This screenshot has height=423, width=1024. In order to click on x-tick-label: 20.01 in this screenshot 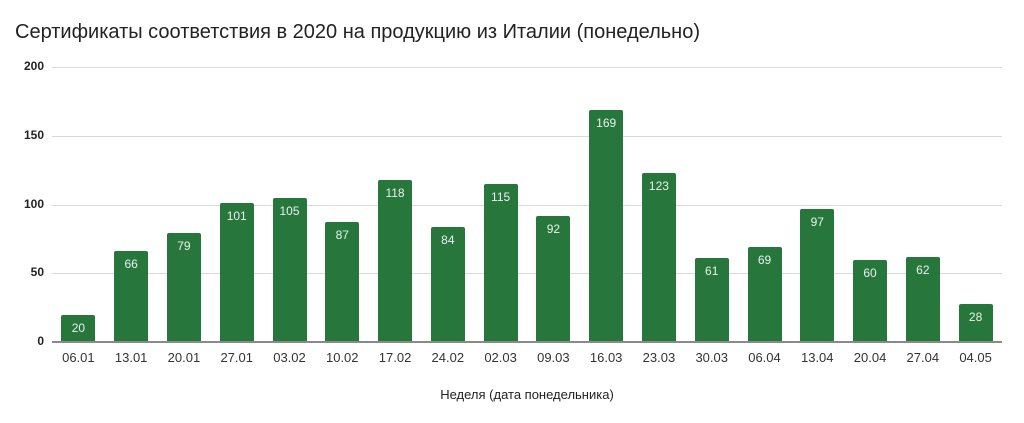, I will do `click(184, 357)`.